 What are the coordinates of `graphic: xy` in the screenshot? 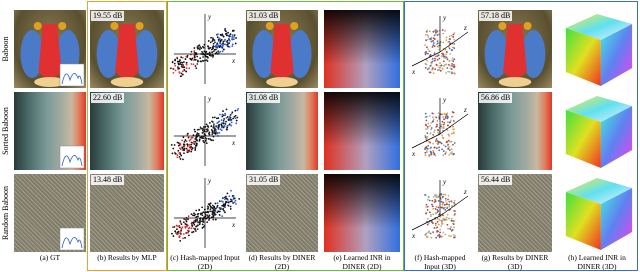 It's located at (205, 212).